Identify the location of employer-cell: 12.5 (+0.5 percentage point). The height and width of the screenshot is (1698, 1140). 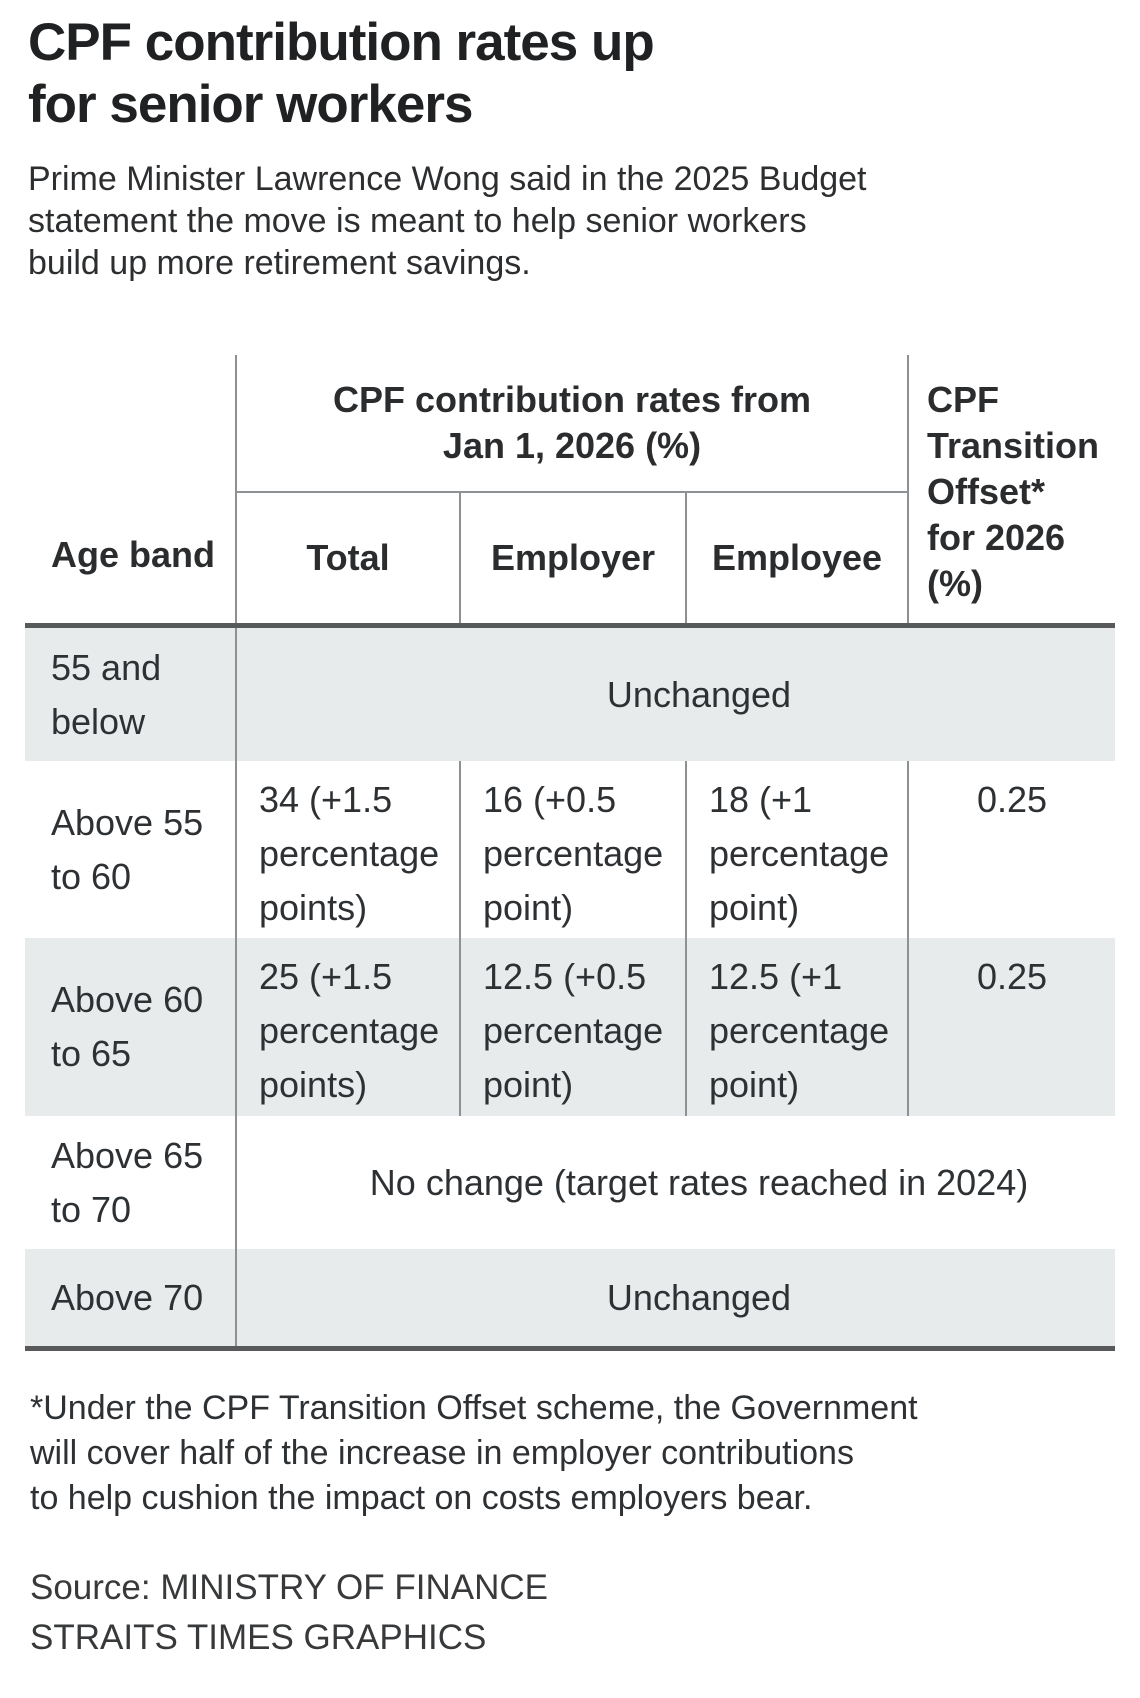
(572, 1027).